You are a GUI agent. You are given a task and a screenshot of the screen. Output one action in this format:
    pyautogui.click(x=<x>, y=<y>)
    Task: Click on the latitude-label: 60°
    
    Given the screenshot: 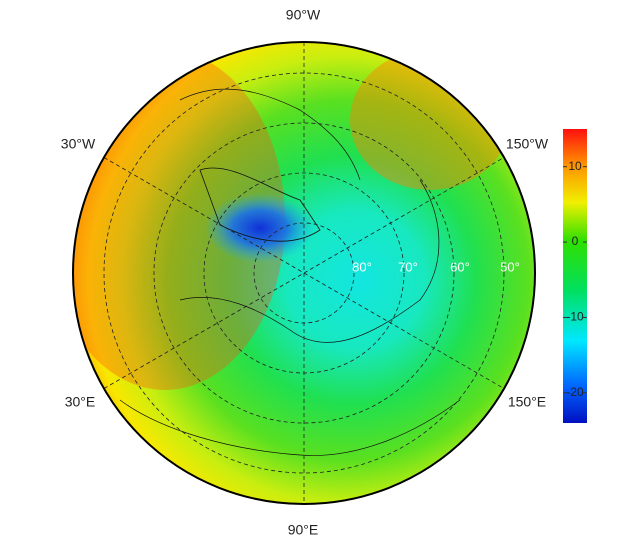 What is the action you would take?
    pyautogui.click(x=460, y=266)
    